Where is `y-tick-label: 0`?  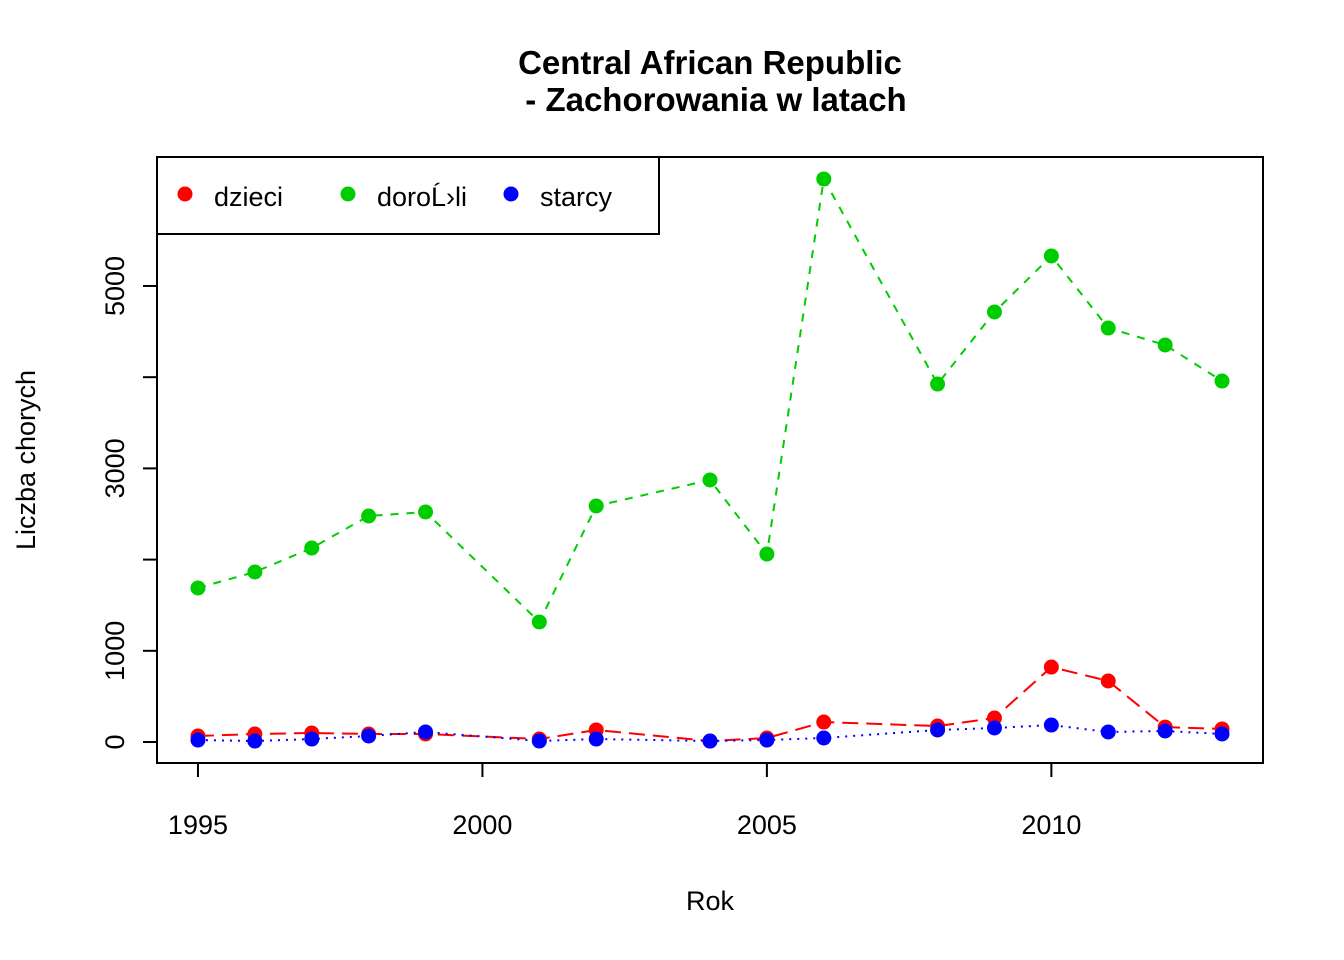
y-tick-label: 0 is located at coordinates (115, 742).